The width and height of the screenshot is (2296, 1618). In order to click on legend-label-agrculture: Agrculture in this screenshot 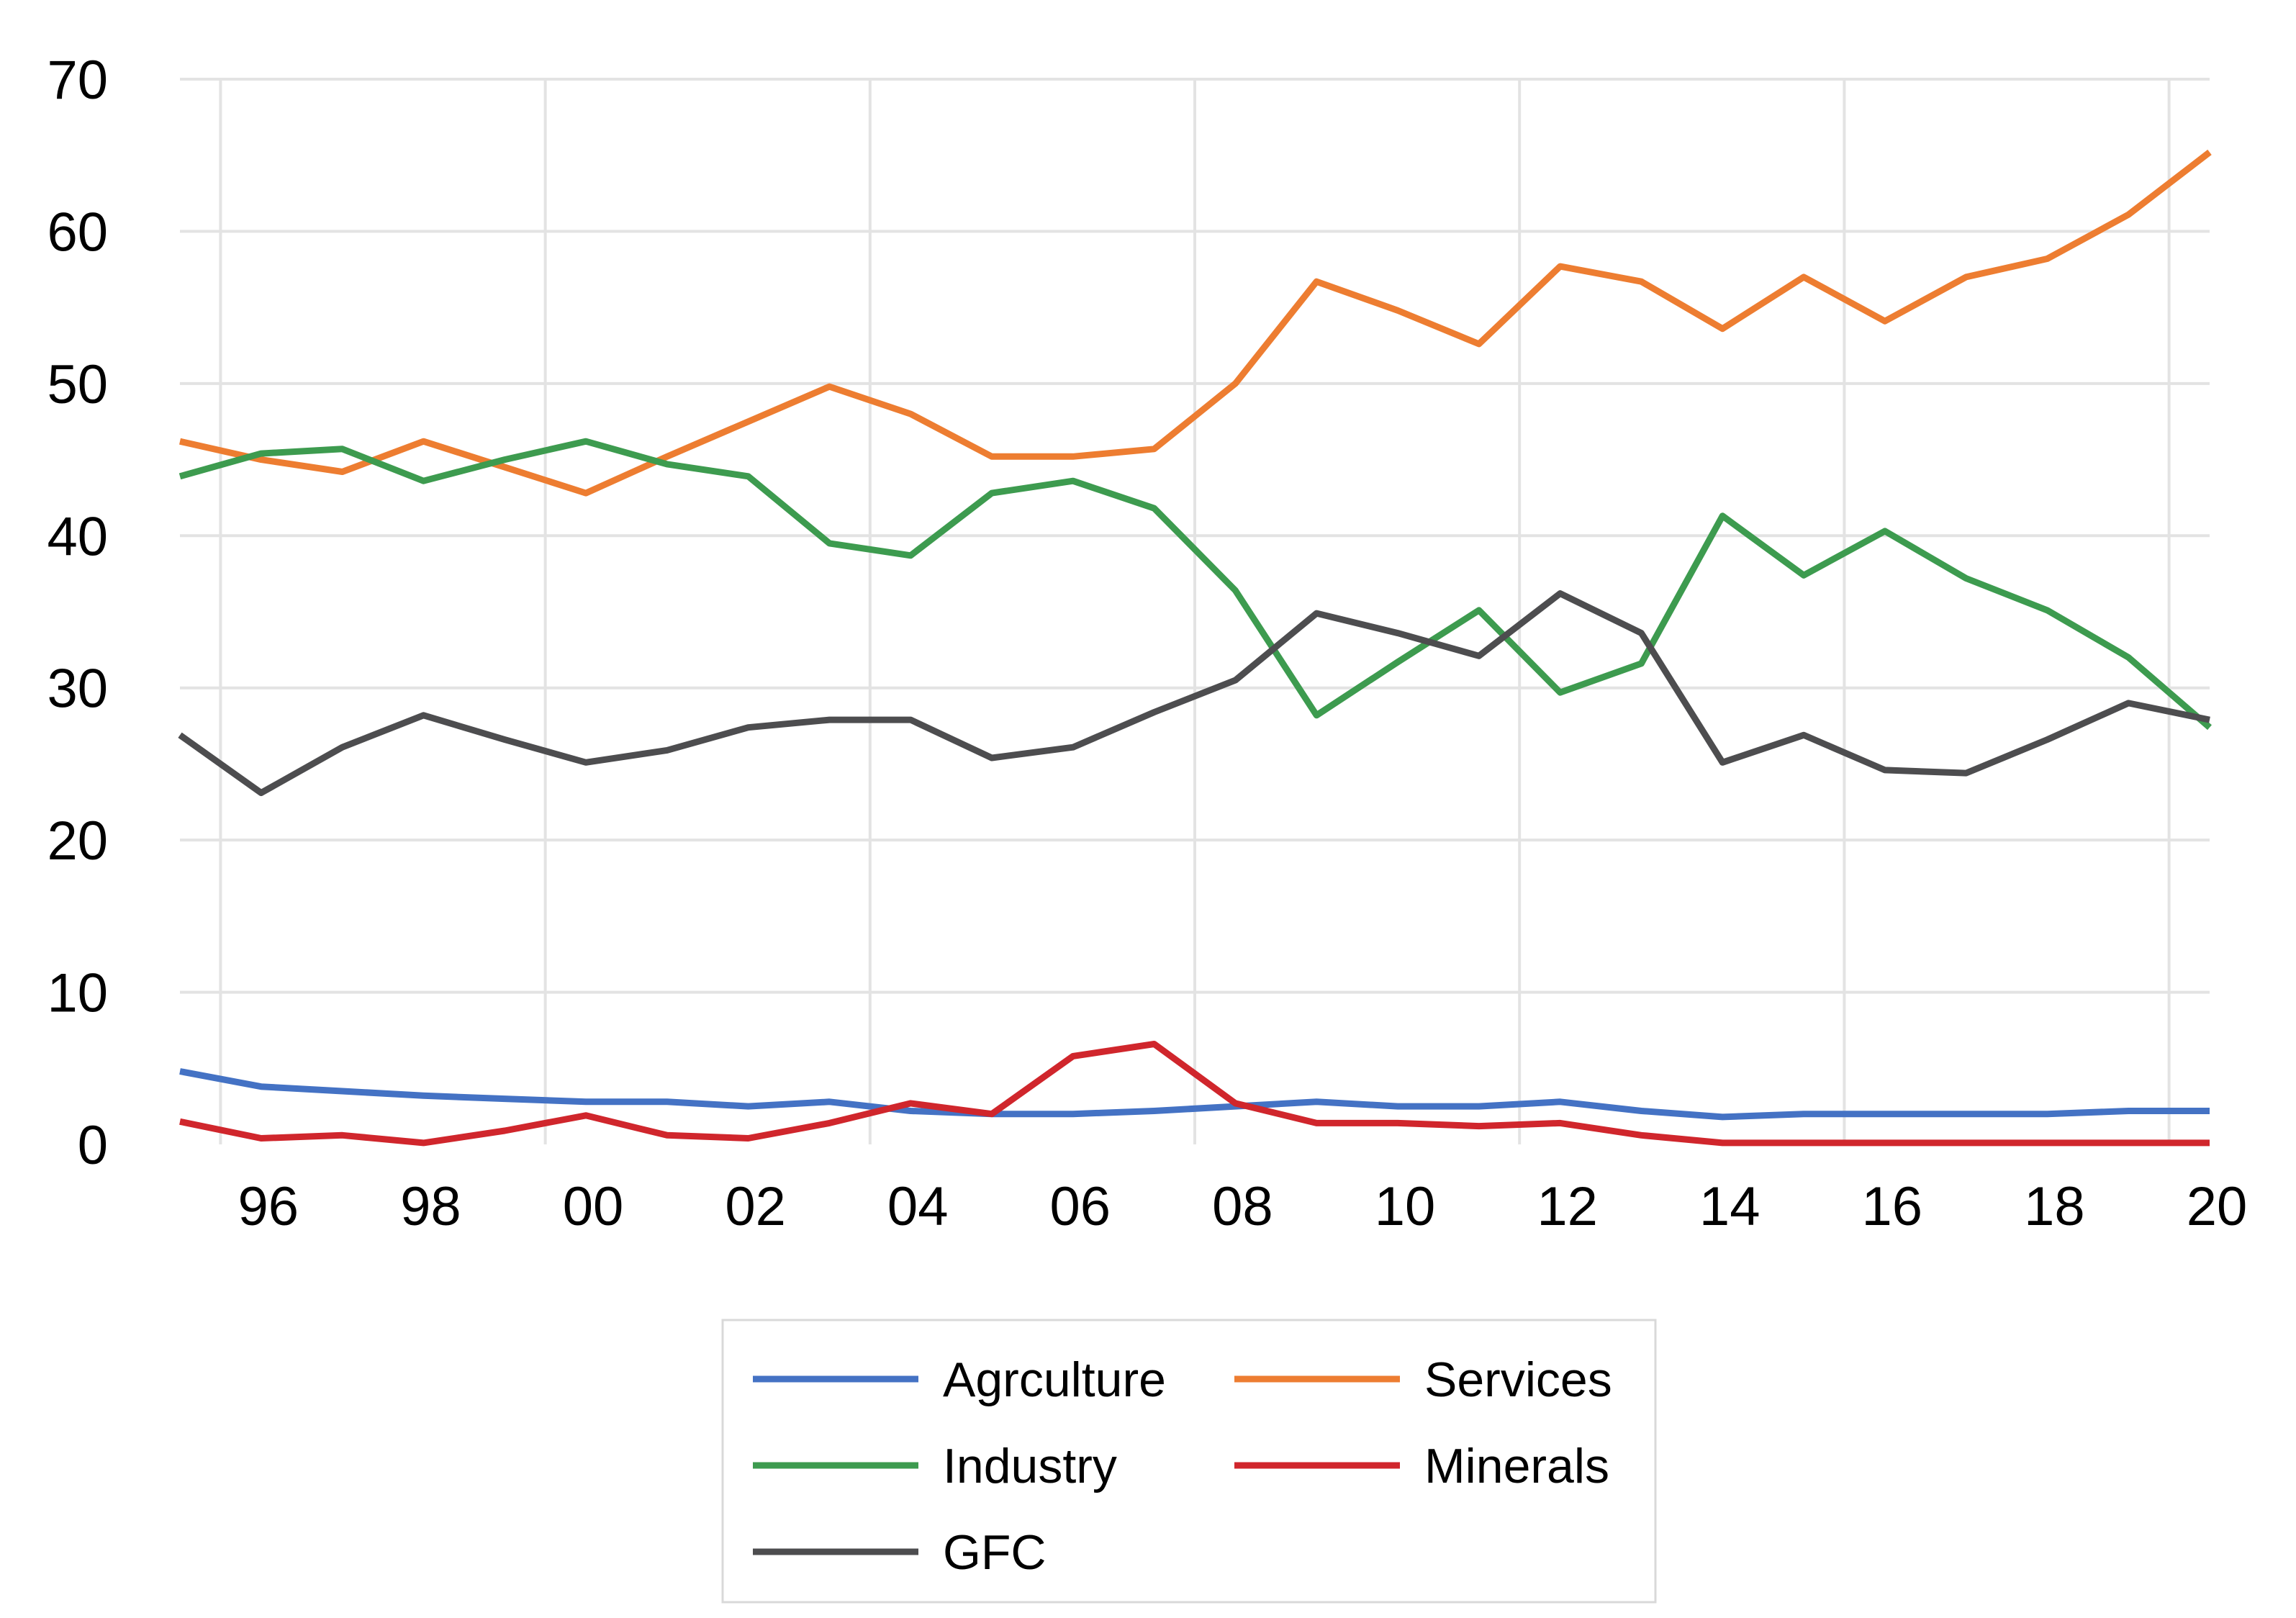, I will do `click(1054, 1380)`.